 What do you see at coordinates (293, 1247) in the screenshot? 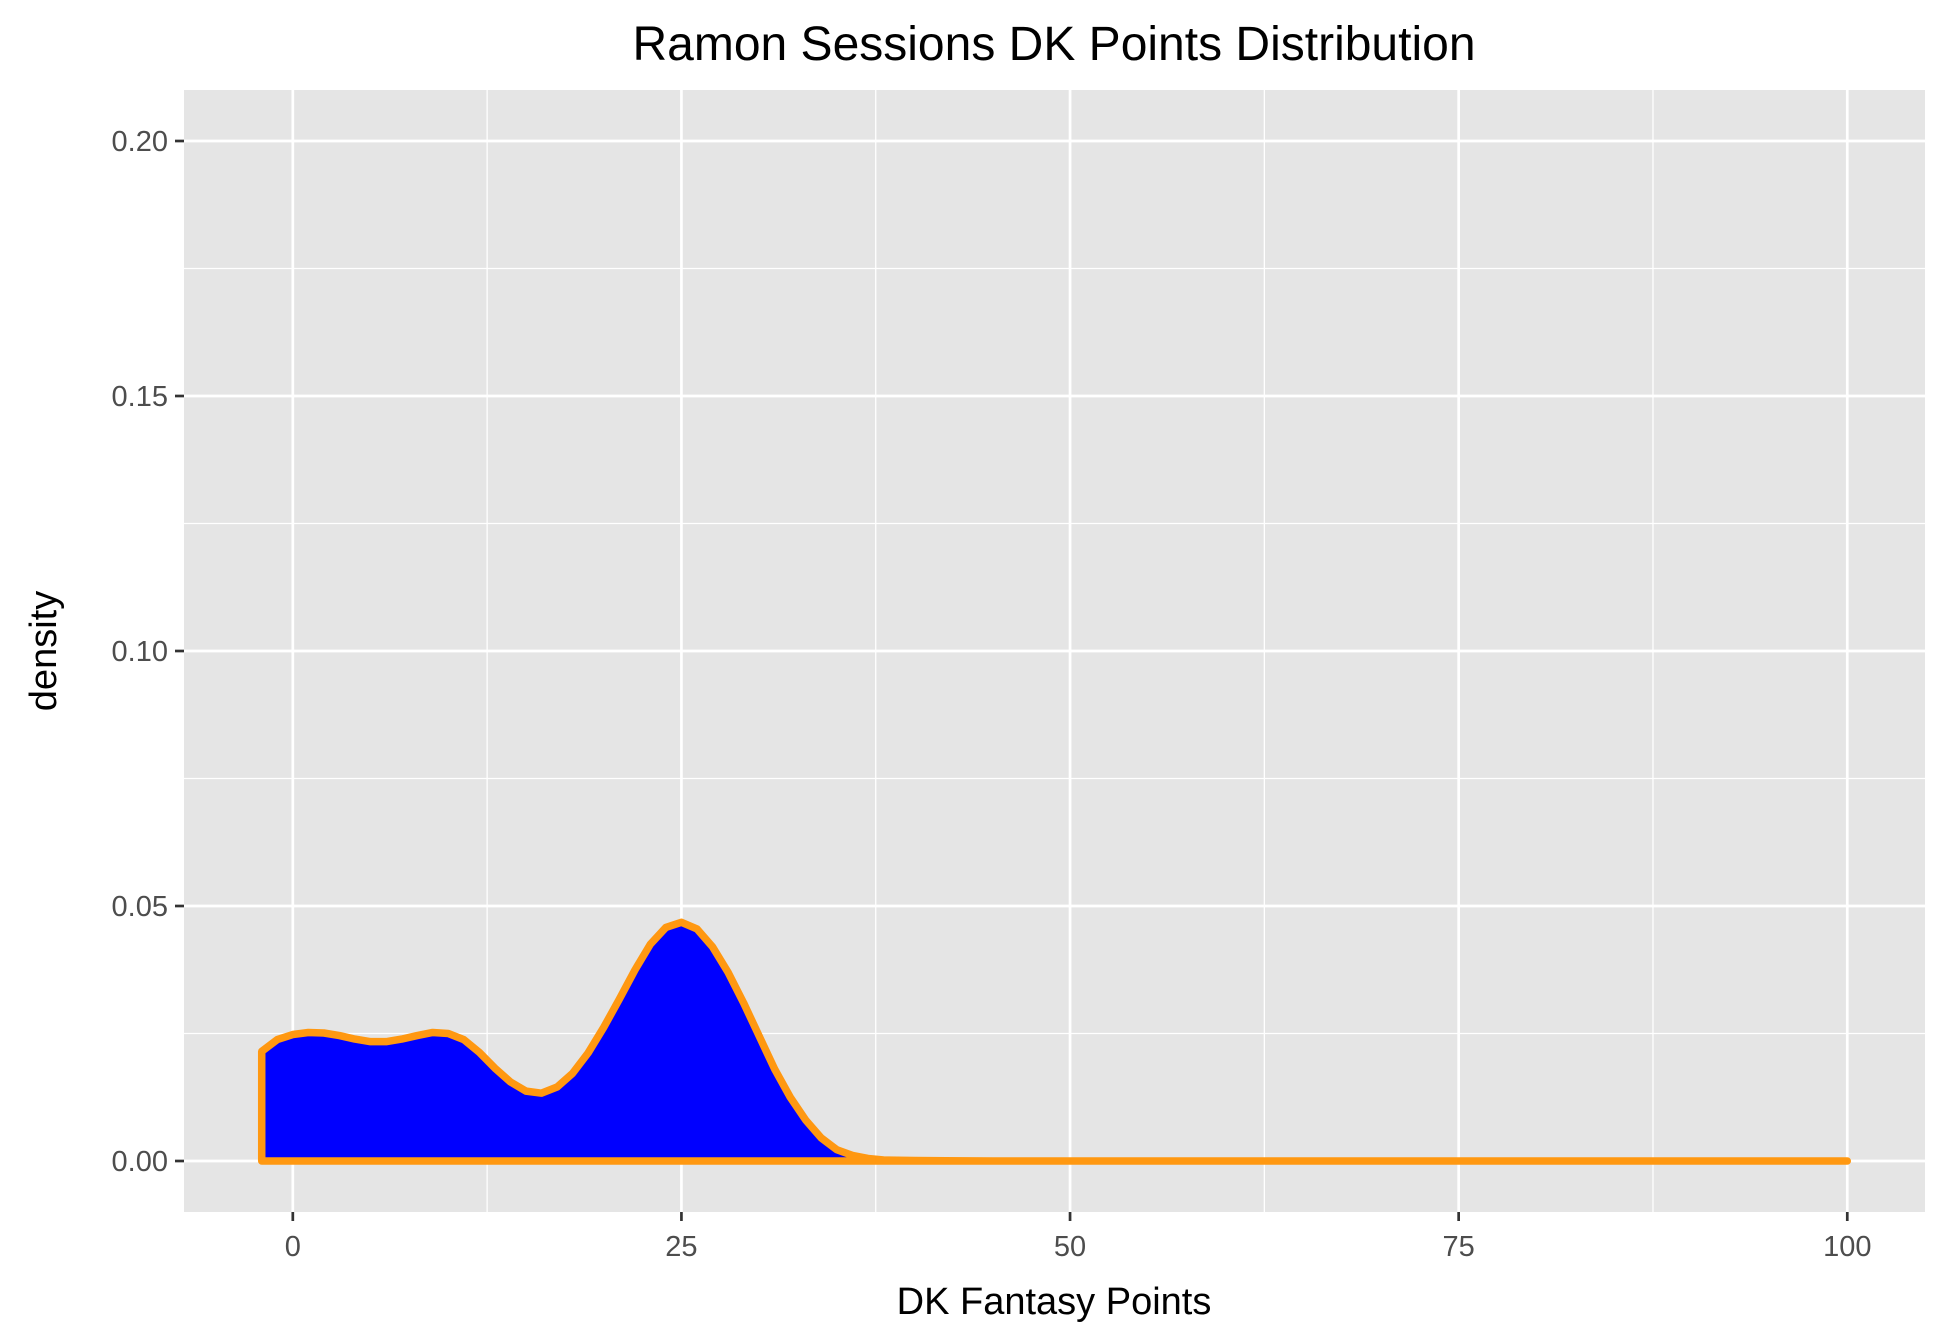
I see `x-tick-label: 0` at bounding box center [293, 1247].